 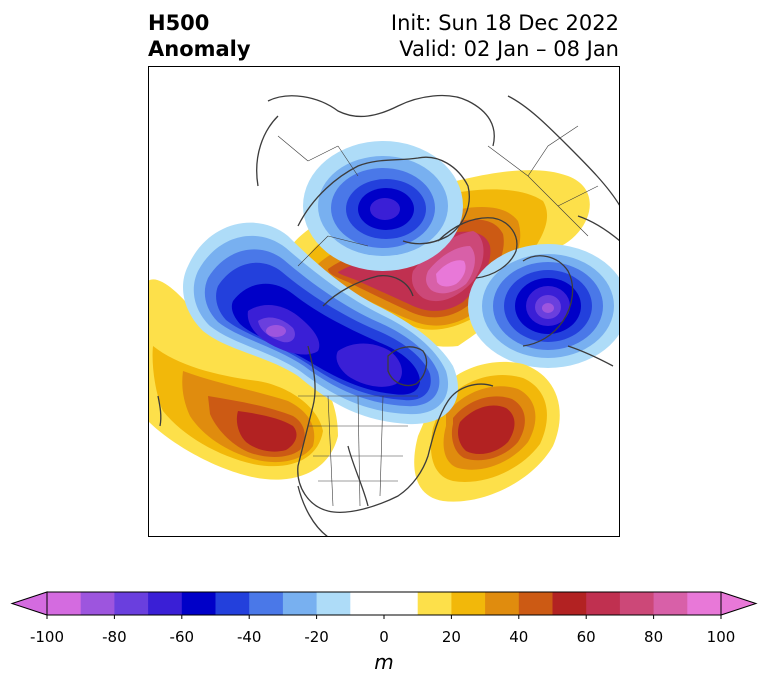 I want to click on title-anomaly: Anomaly, so click(x=199, y=49).